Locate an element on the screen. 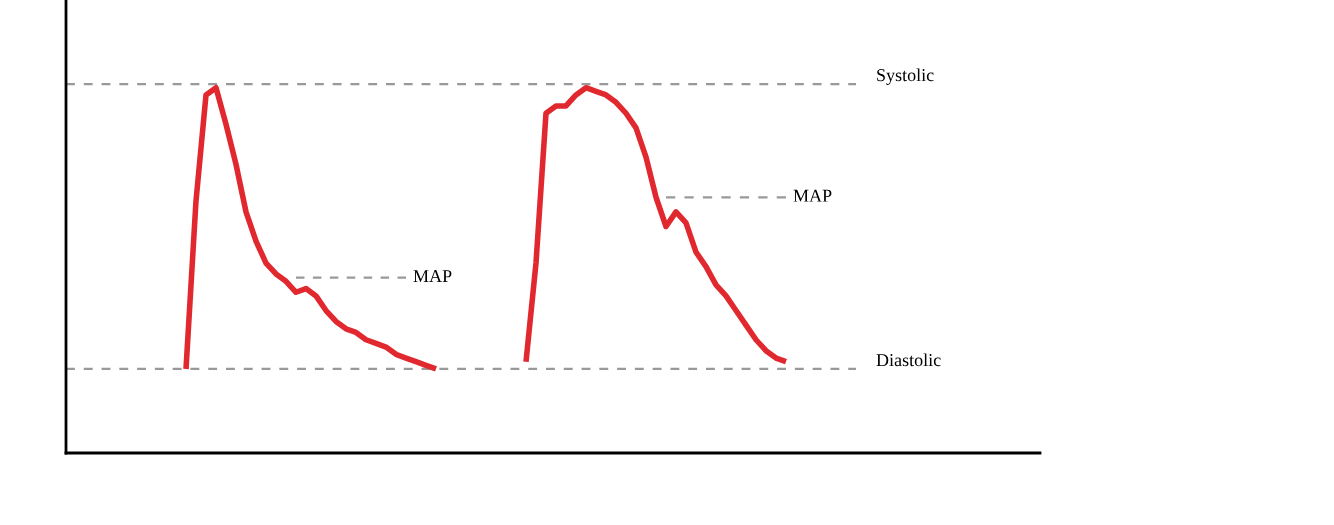 The height and width of the screenshot is (525, 1334). ref-line-label: Diastolic is located at coordinates (908, 360).